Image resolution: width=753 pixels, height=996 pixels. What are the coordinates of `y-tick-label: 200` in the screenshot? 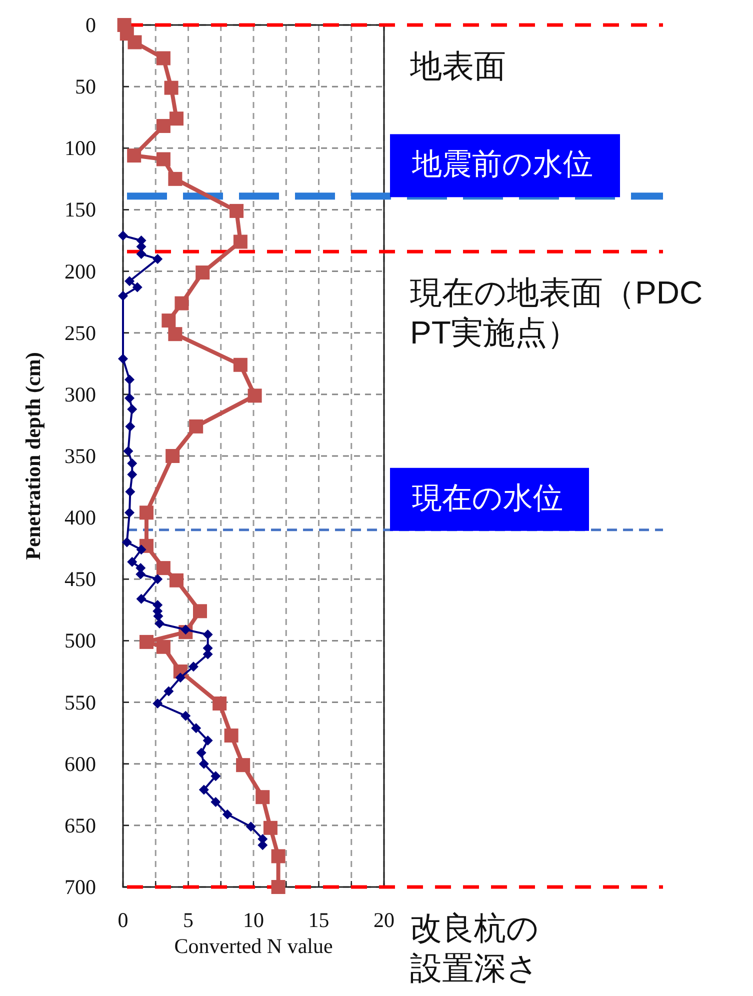 It's located at (80, 271).